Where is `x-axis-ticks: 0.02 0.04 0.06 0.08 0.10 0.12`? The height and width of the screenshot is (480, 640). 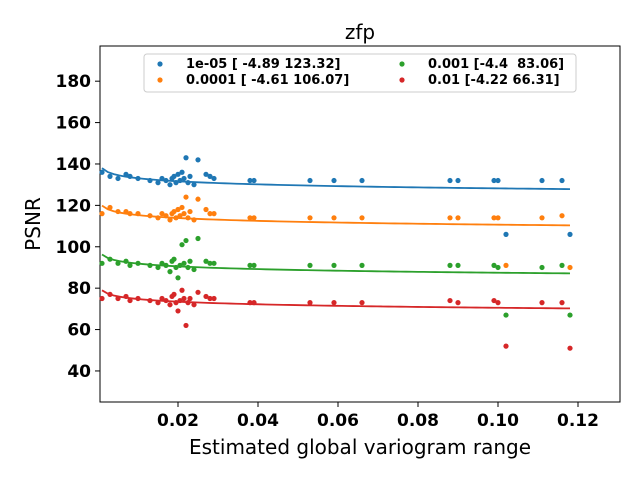 x-axis-ticks: 0.02 0.04 0.06 0.08 0.10 0.12 is located at coordinates (378, 416).